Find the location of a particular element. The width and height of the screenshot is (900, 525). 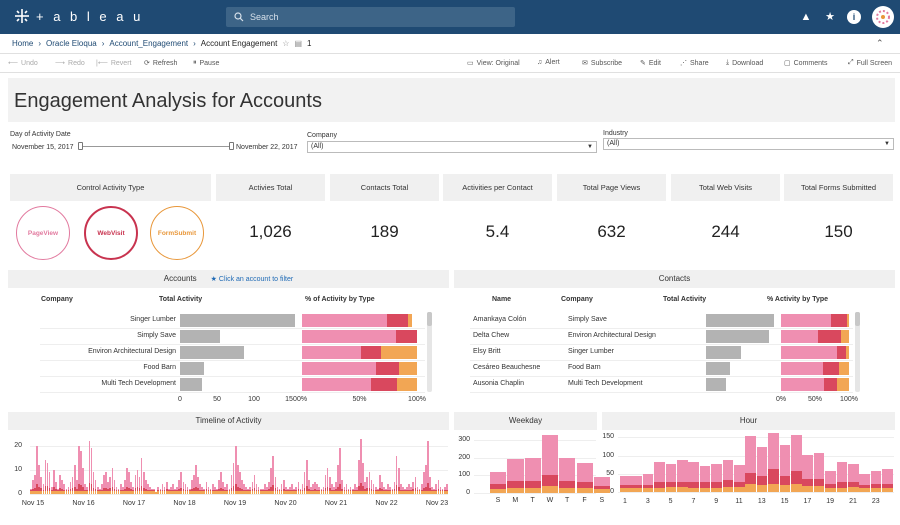

contact-total-bar is located at coordinates (740, 320).